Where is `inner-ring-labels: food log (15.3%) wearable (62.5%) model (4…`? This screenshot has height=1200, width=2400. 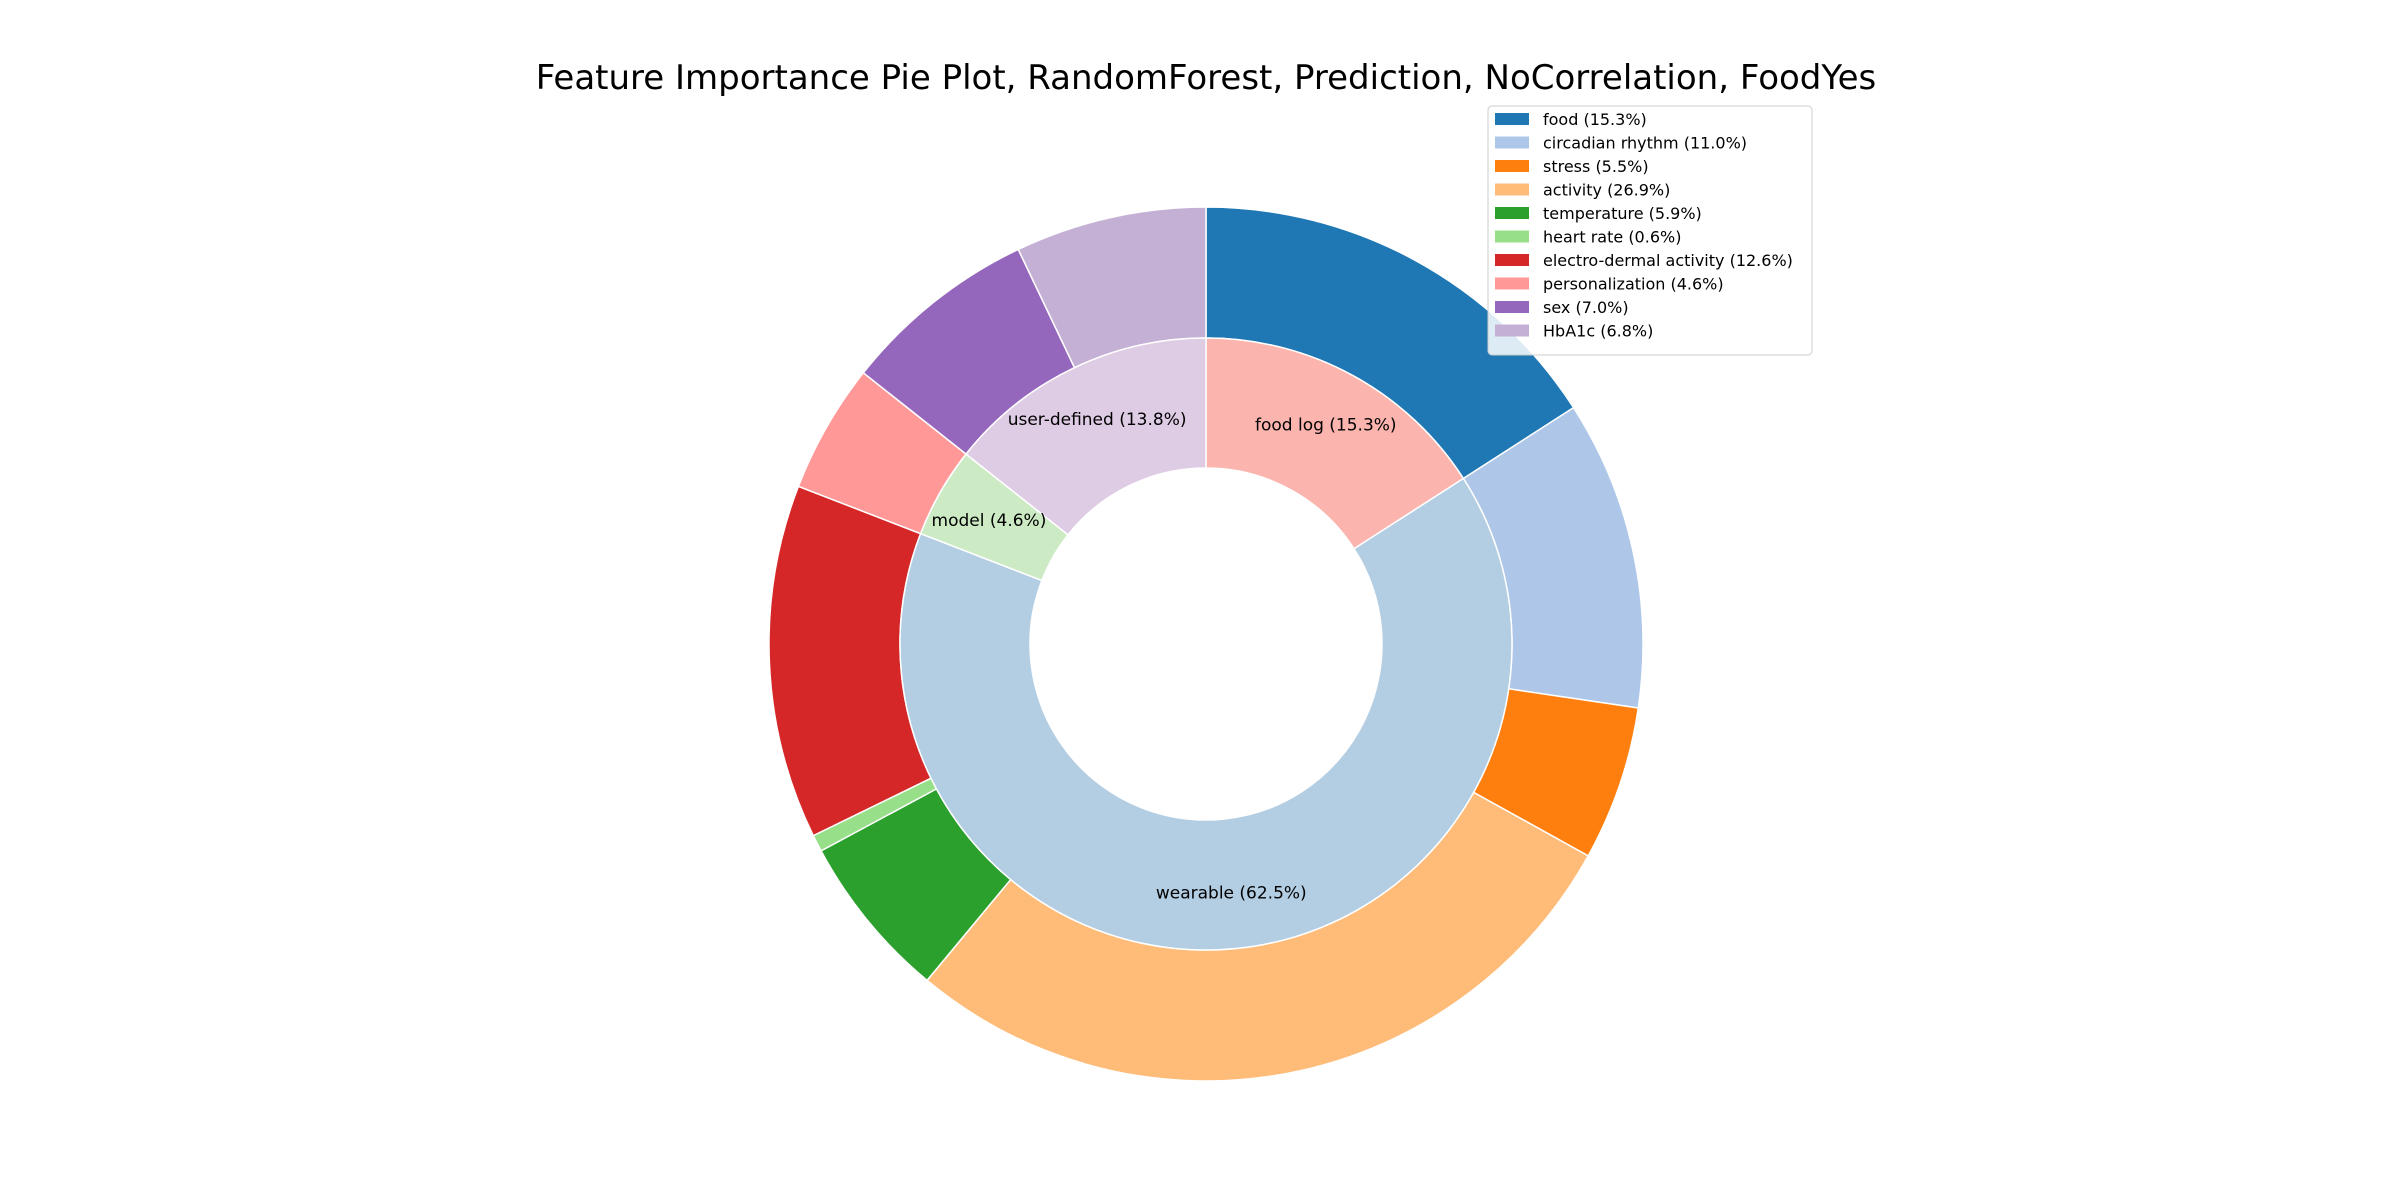
inner-ring-labels: food log (15.3%) wearable (62.5%) model (4… is located at coordinates (1164, 657).